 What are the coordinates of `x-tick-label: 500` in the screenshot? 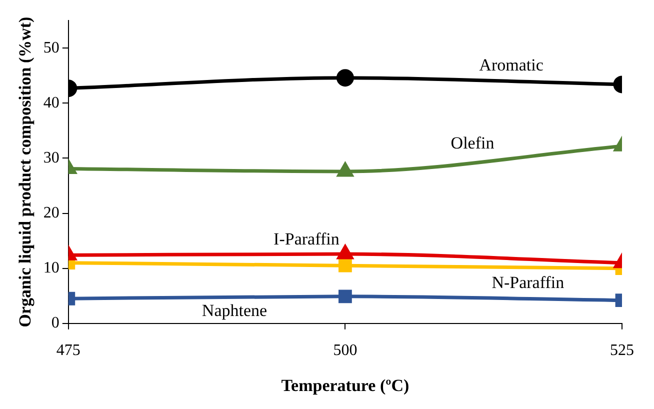 It's located at (345, 351).